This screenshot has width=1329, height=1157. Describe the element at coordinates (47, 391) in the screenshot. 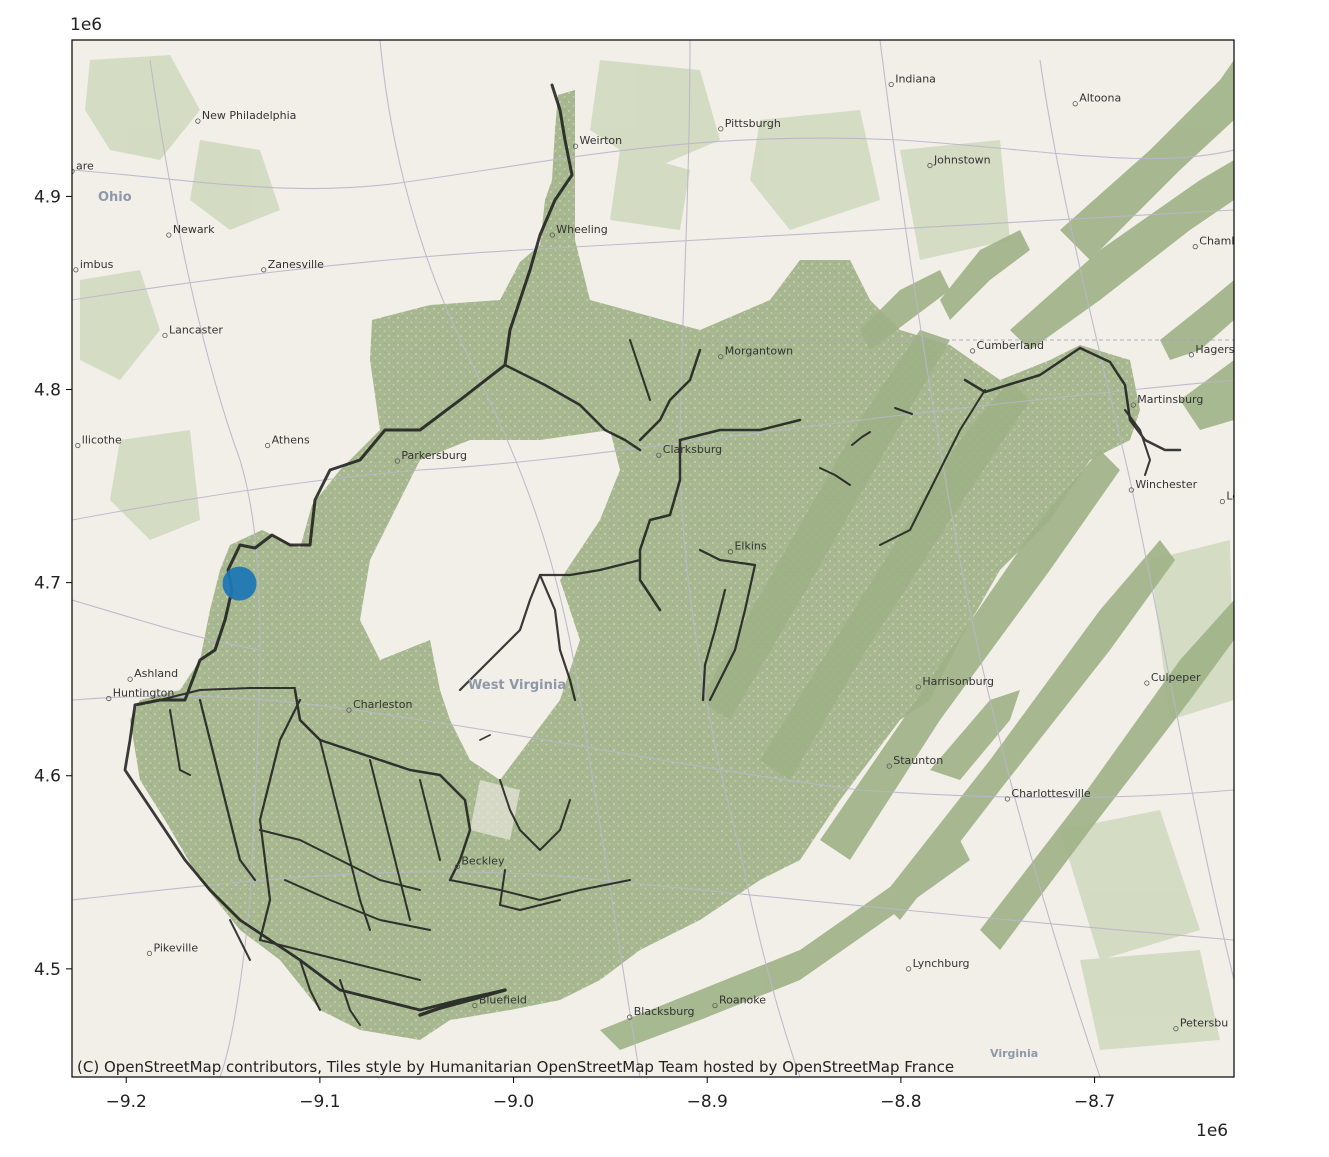

I see `y-tick-label: 4.8` at that location.